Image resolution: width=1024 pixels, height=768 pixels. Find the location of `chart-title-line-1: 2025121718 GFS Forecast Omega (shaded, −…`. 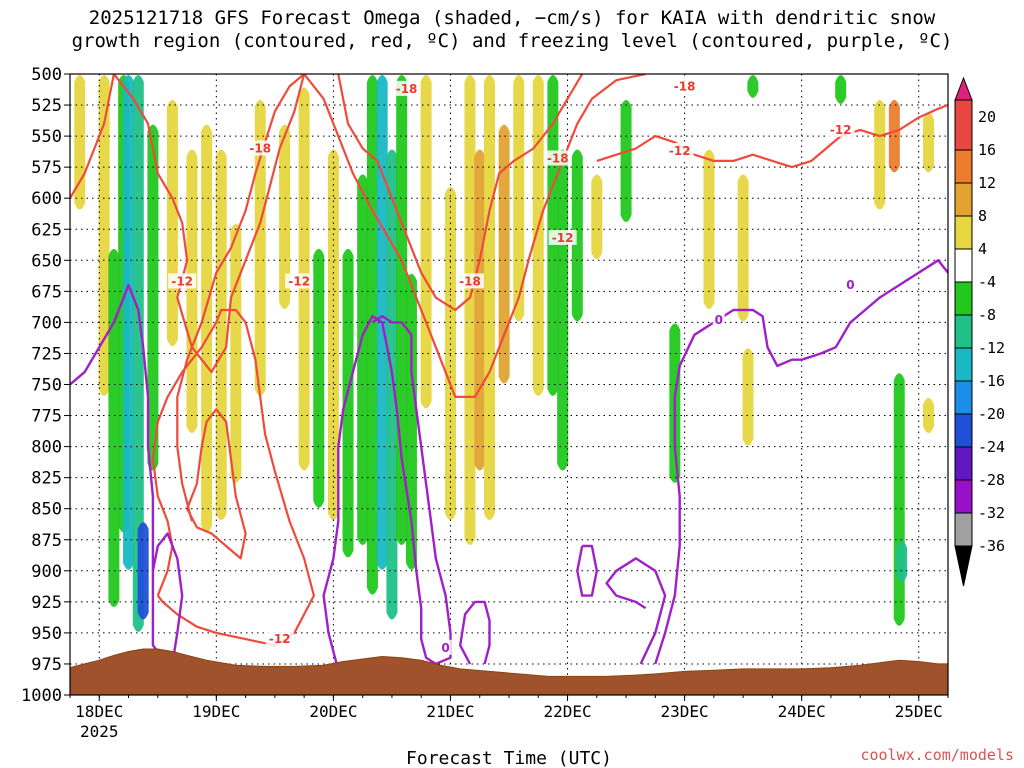

chart-title-line-1: 2025121718 GFS Forecast Omega (shaded, −… is located at coordinates (512, 18).